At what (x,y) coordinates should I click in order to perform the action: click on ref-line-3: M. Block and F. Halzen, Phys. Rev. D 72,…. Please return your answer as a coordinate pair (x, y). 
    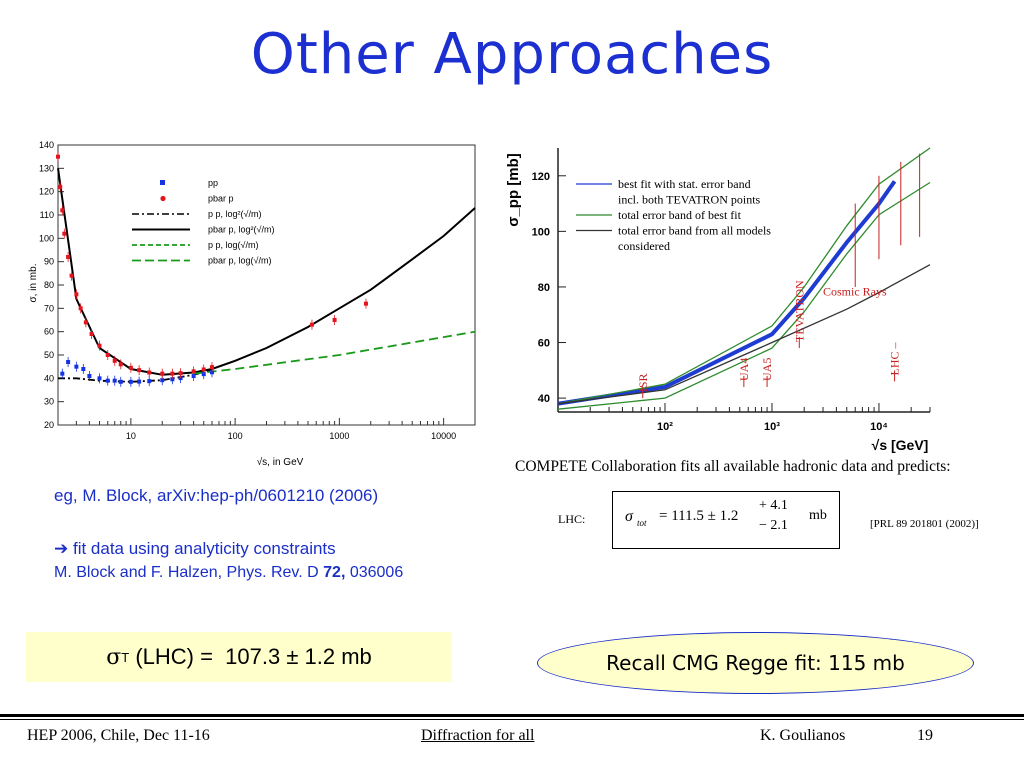
    Looking at the image, I should click on (228, 573).